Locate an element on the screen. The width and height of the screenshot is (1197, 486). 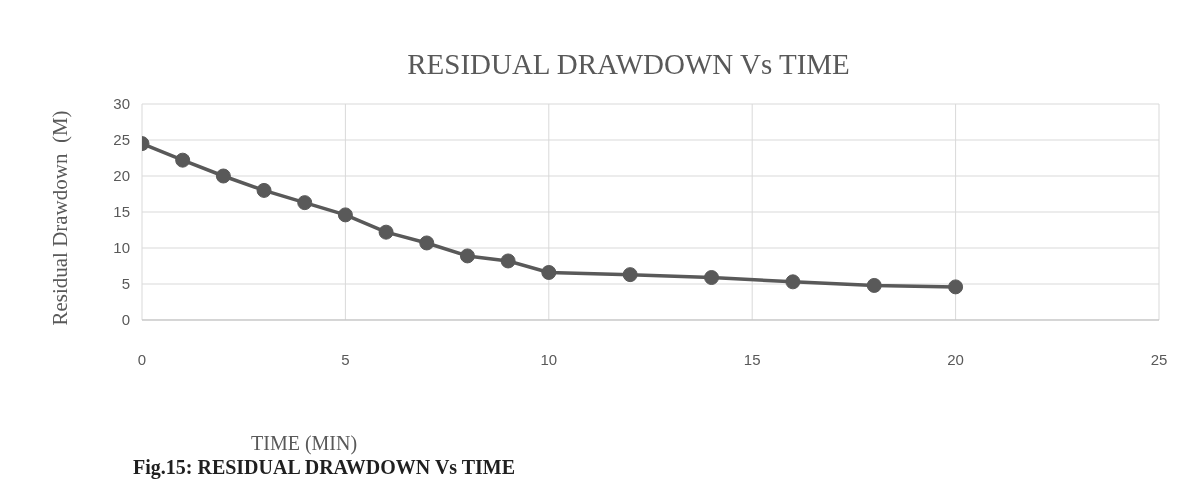
y-tick-label: 10 is located at coordinates (121, 248).